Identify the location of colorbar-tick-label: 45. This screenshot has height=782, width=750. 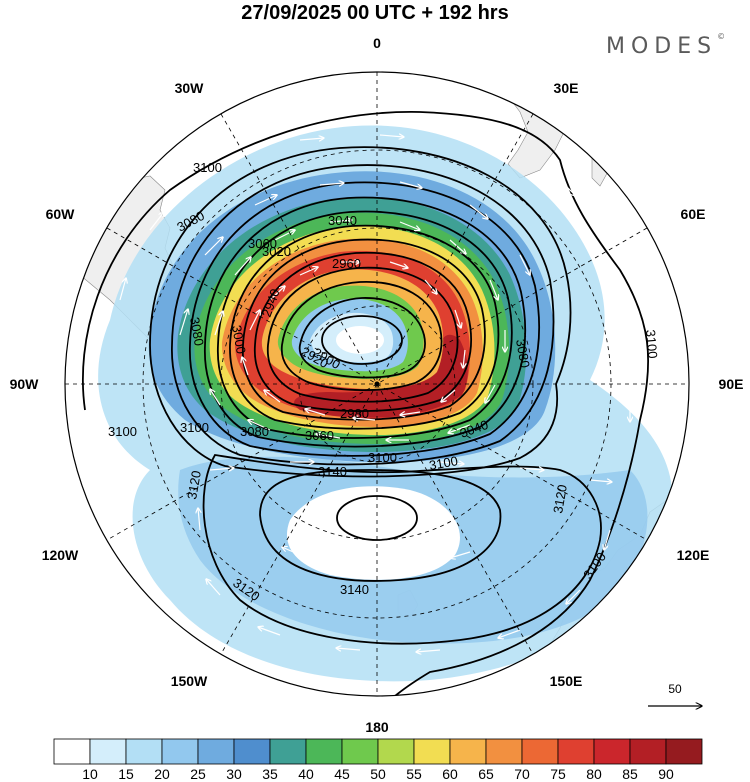
(342, 774).